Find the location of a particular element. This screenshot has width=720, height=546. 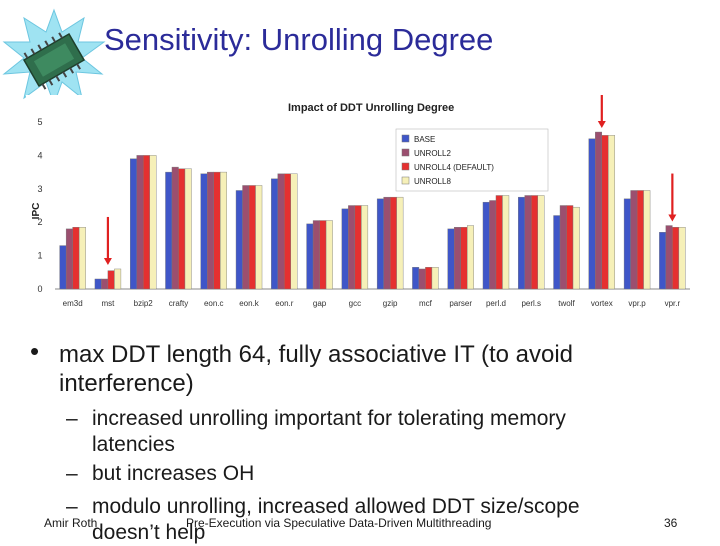

bar-unroll2-gzip is located at coordinates (387, 243).